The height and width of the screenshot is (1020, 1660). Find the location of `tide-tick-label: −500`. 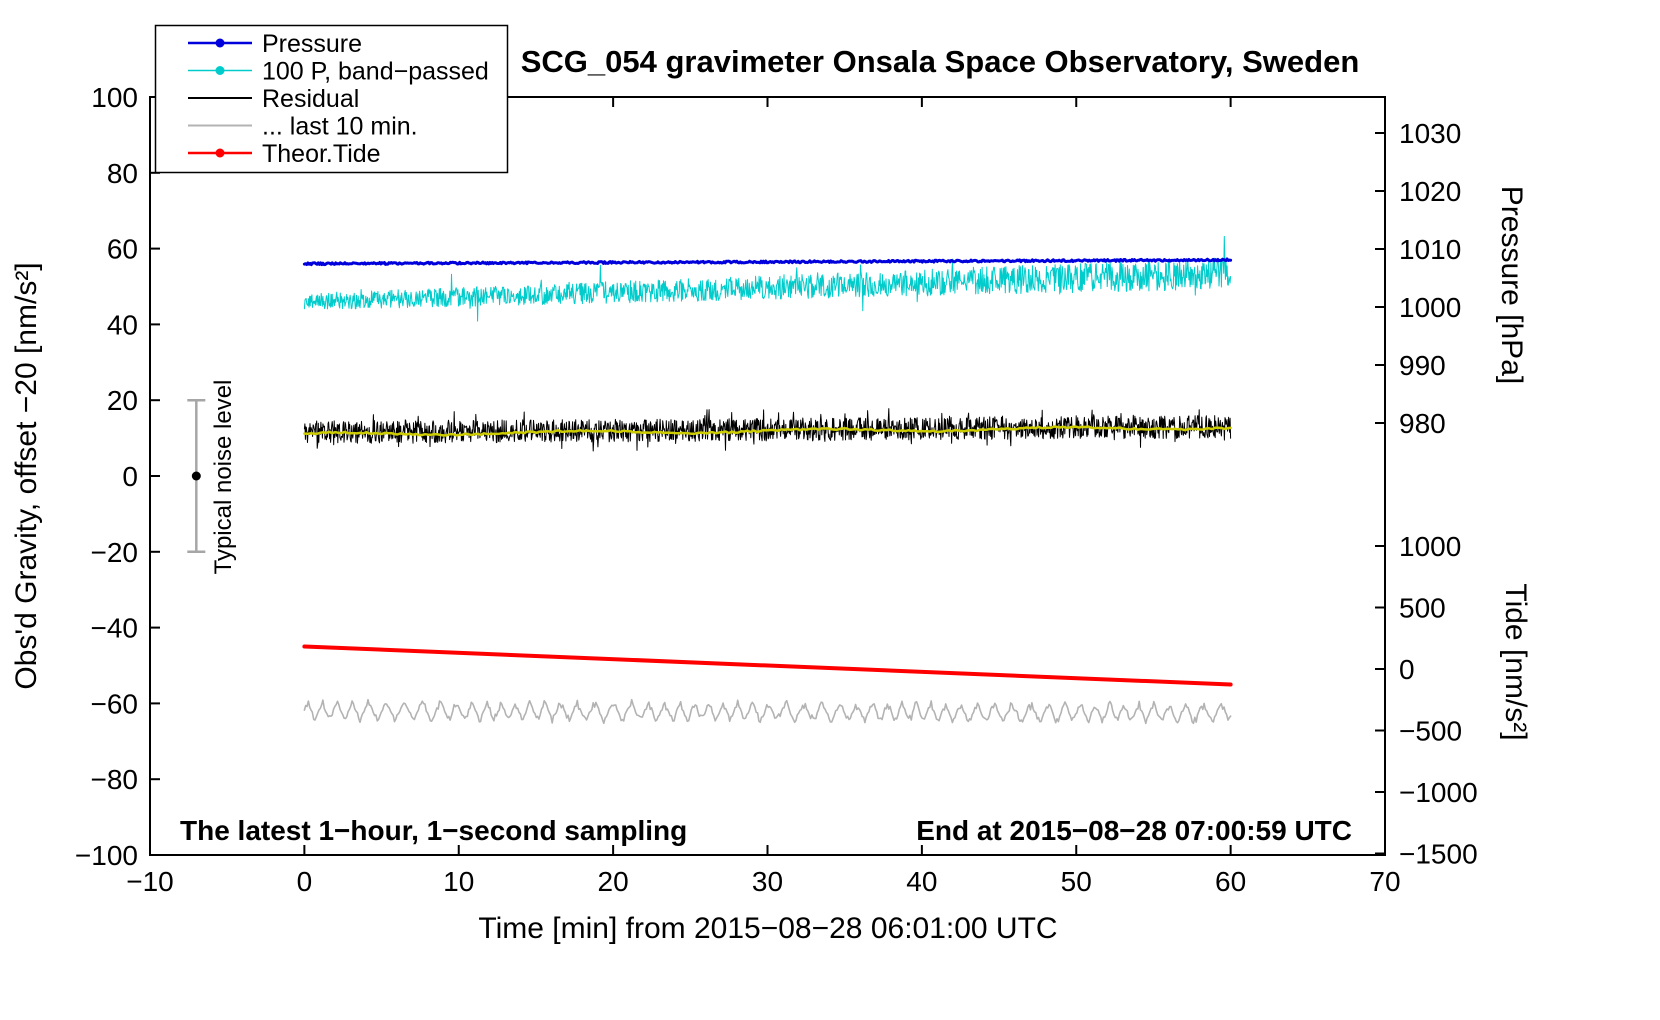

tide-tick-label: −500 is located at coordinates (1430, 731).